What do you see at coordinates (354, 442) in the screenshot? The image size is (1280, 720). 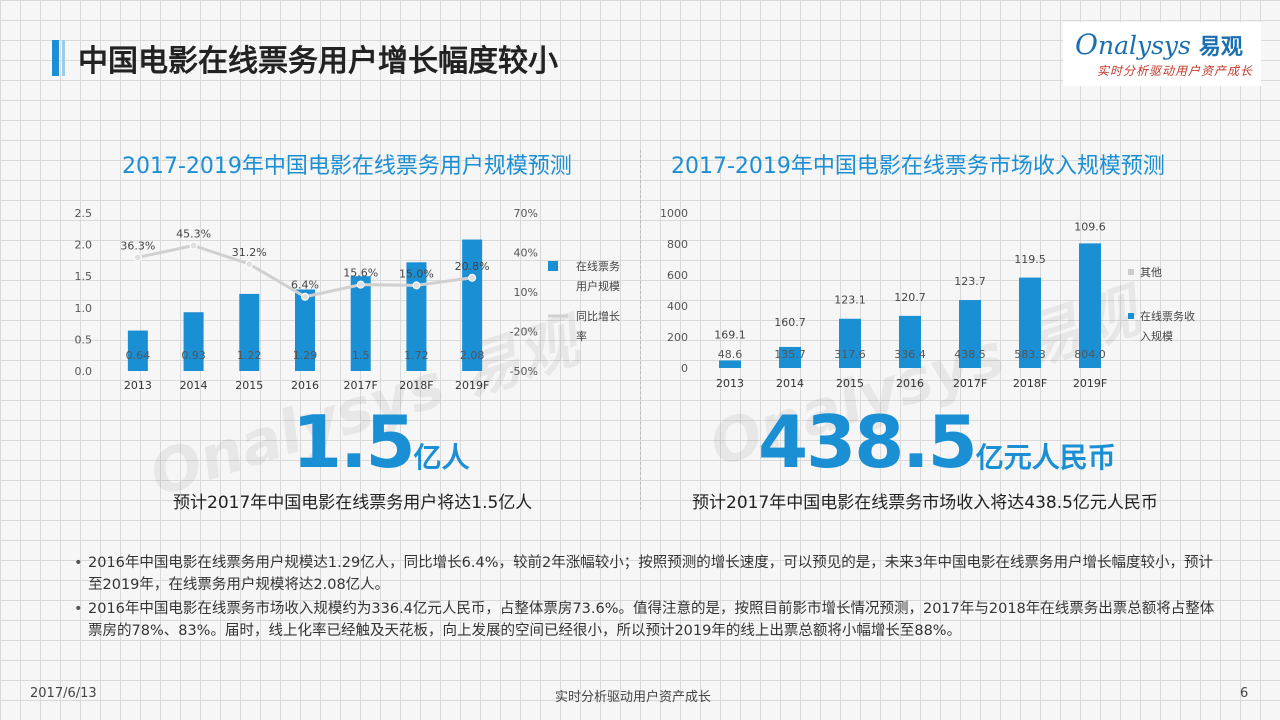 I see `left-big-value: 1.5` at bounding box center [354, 442].